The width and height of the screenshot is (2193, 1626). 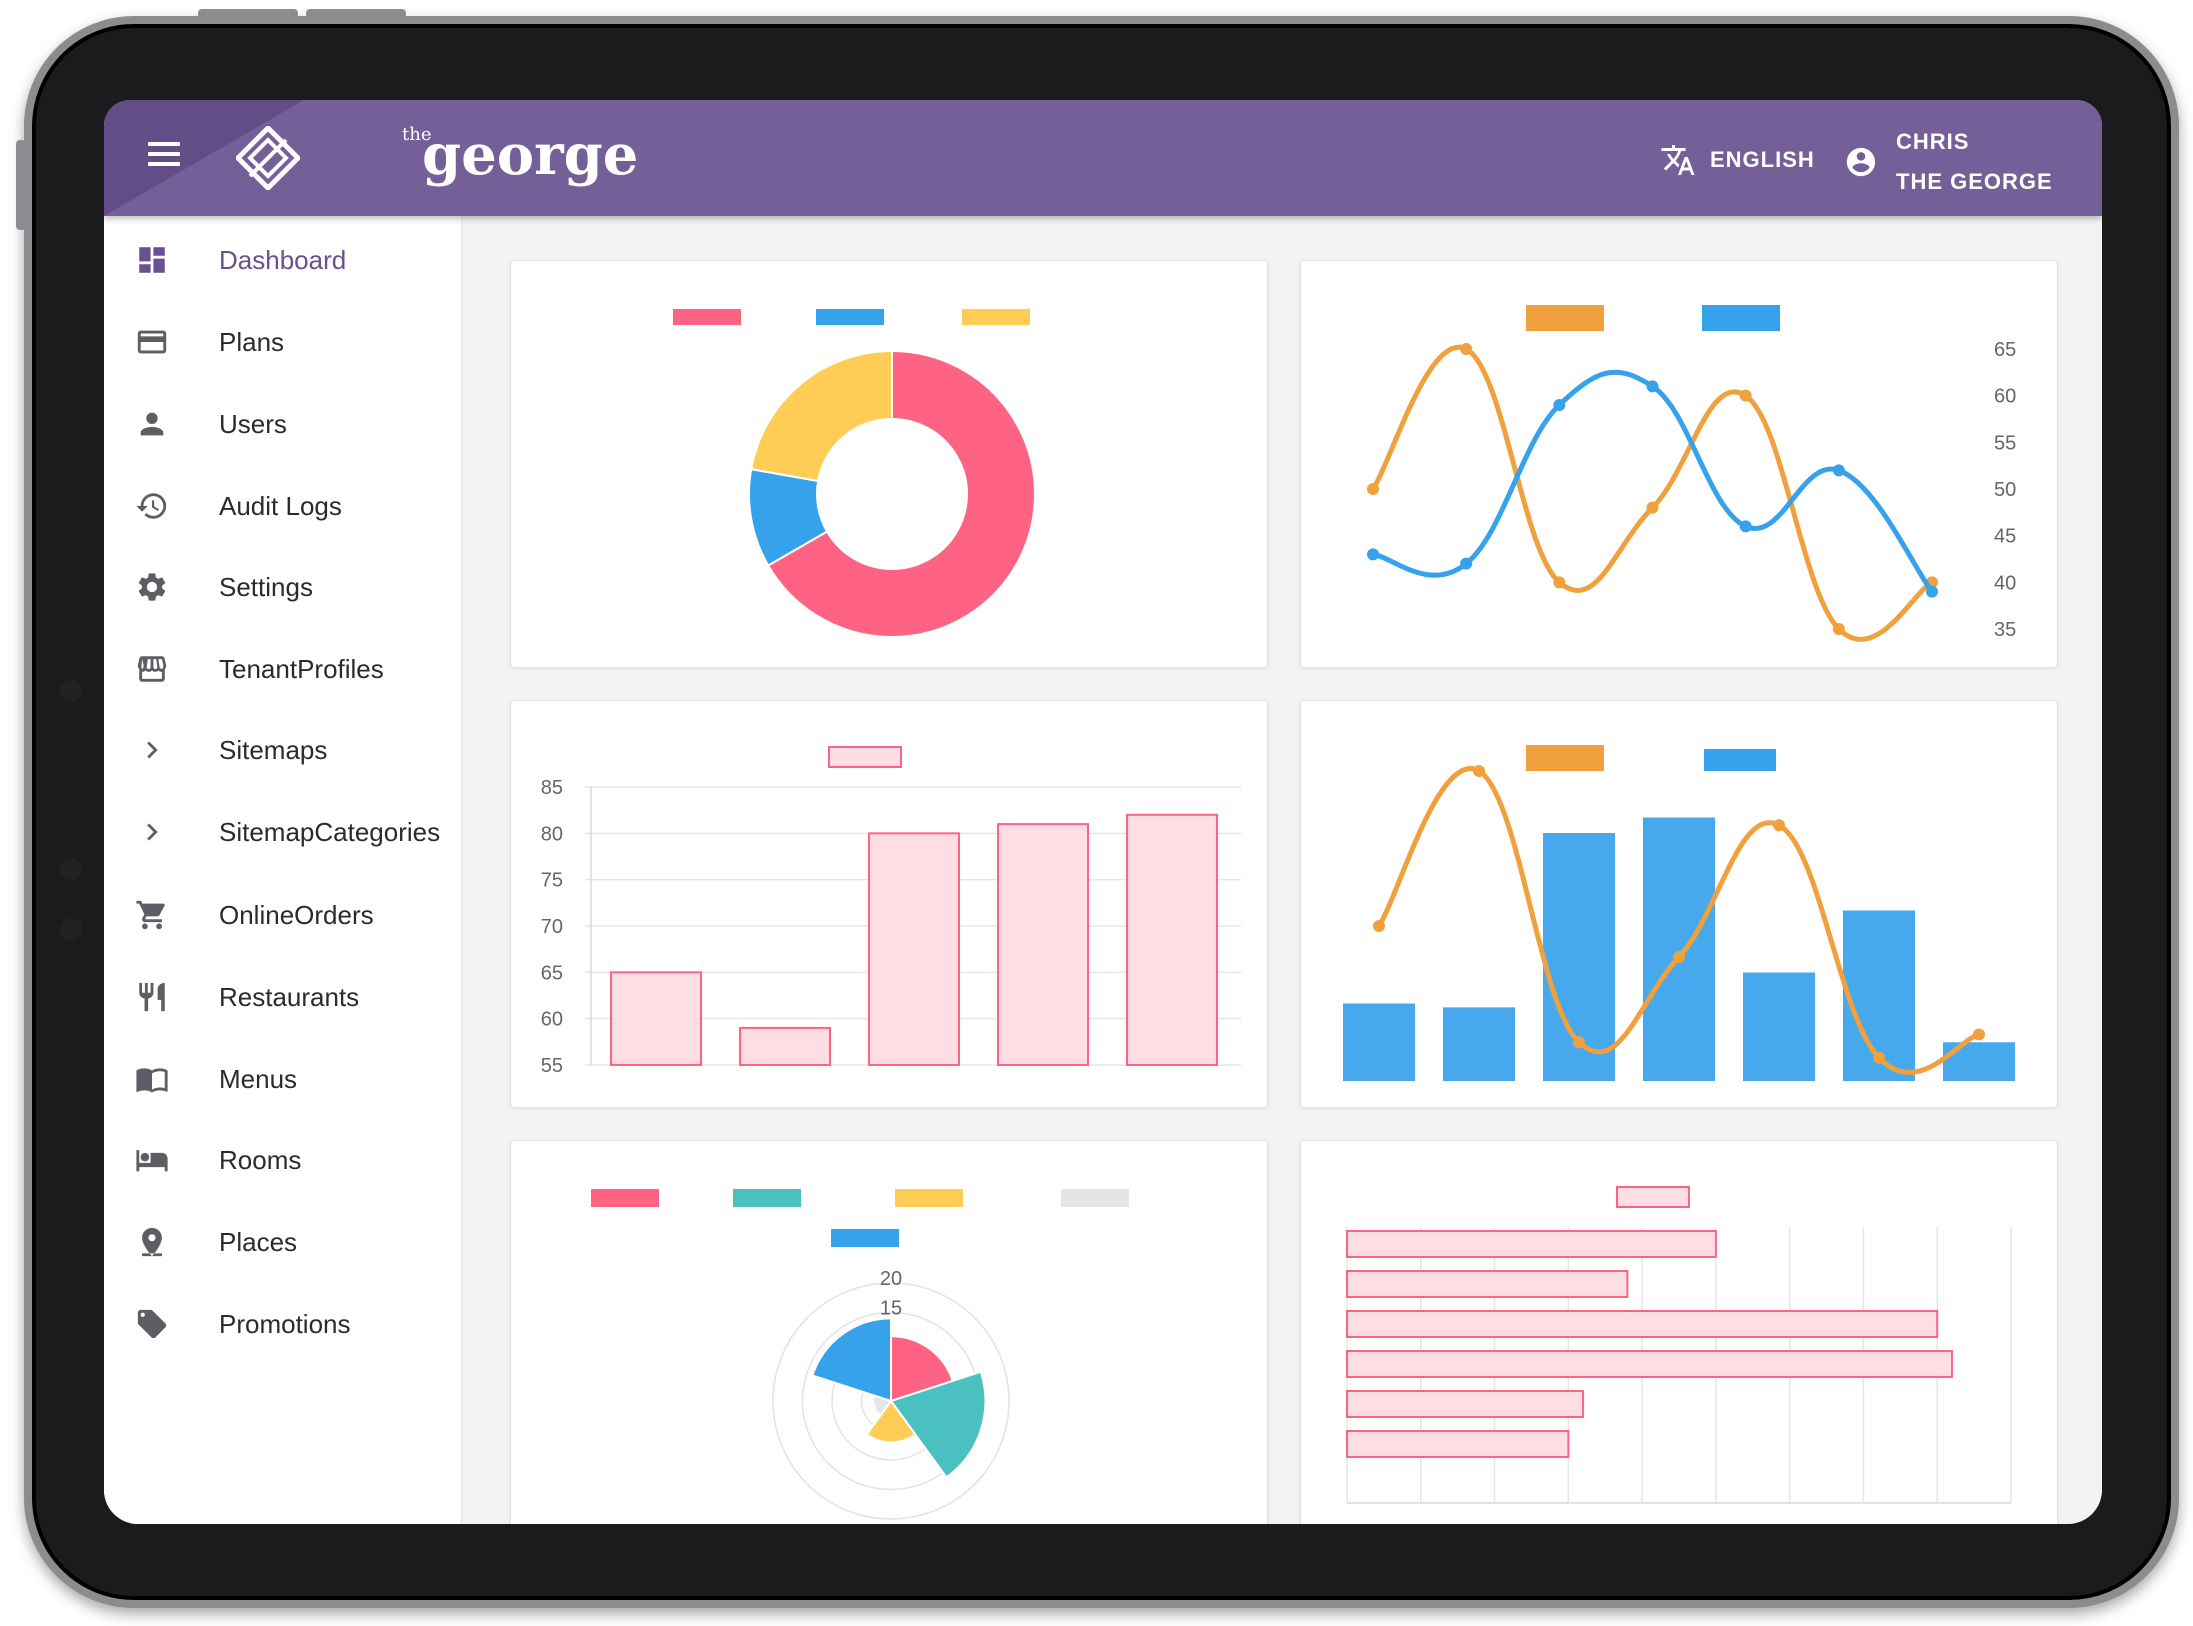 I want to click on sidebar-item-label: Sitemaps, so click(x=273, y=749).